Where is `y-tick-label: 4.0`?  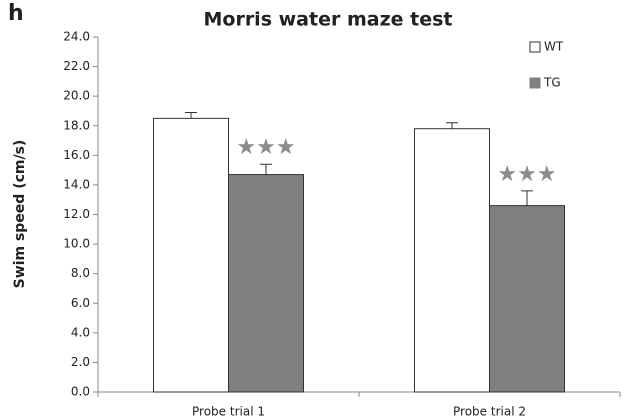 y-tick-label: 4.0 is located at coordinates (80, 332).